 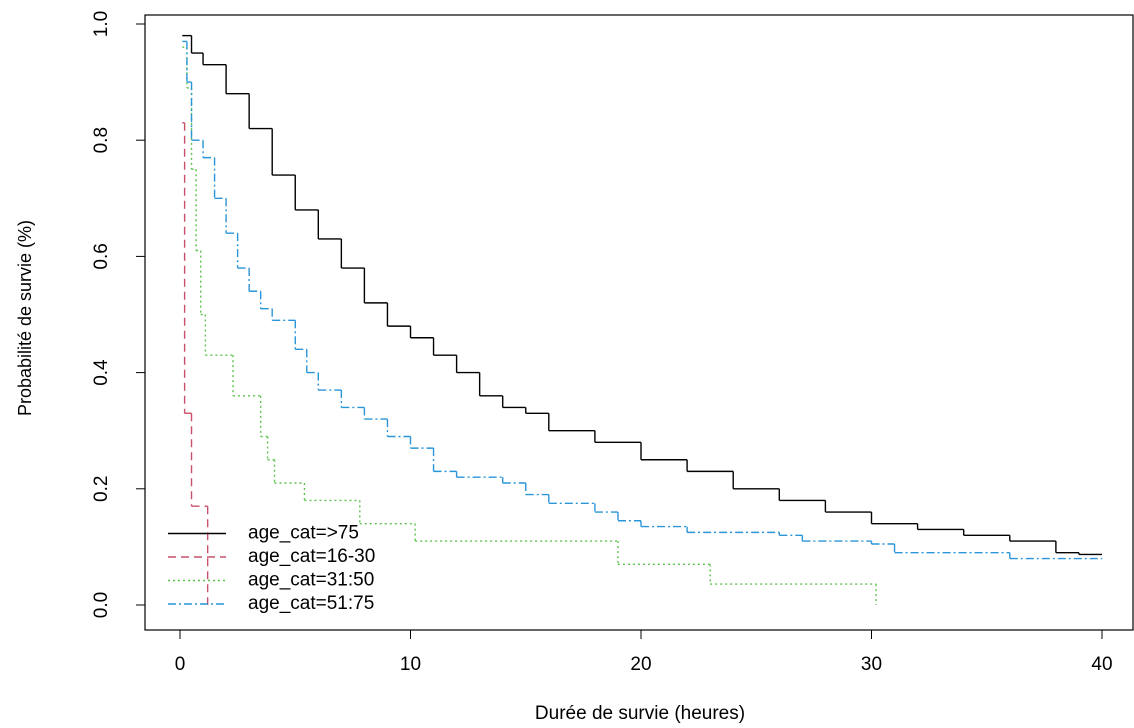 I want to click on x-tick-label: 40, so click(x=1101, y=664).